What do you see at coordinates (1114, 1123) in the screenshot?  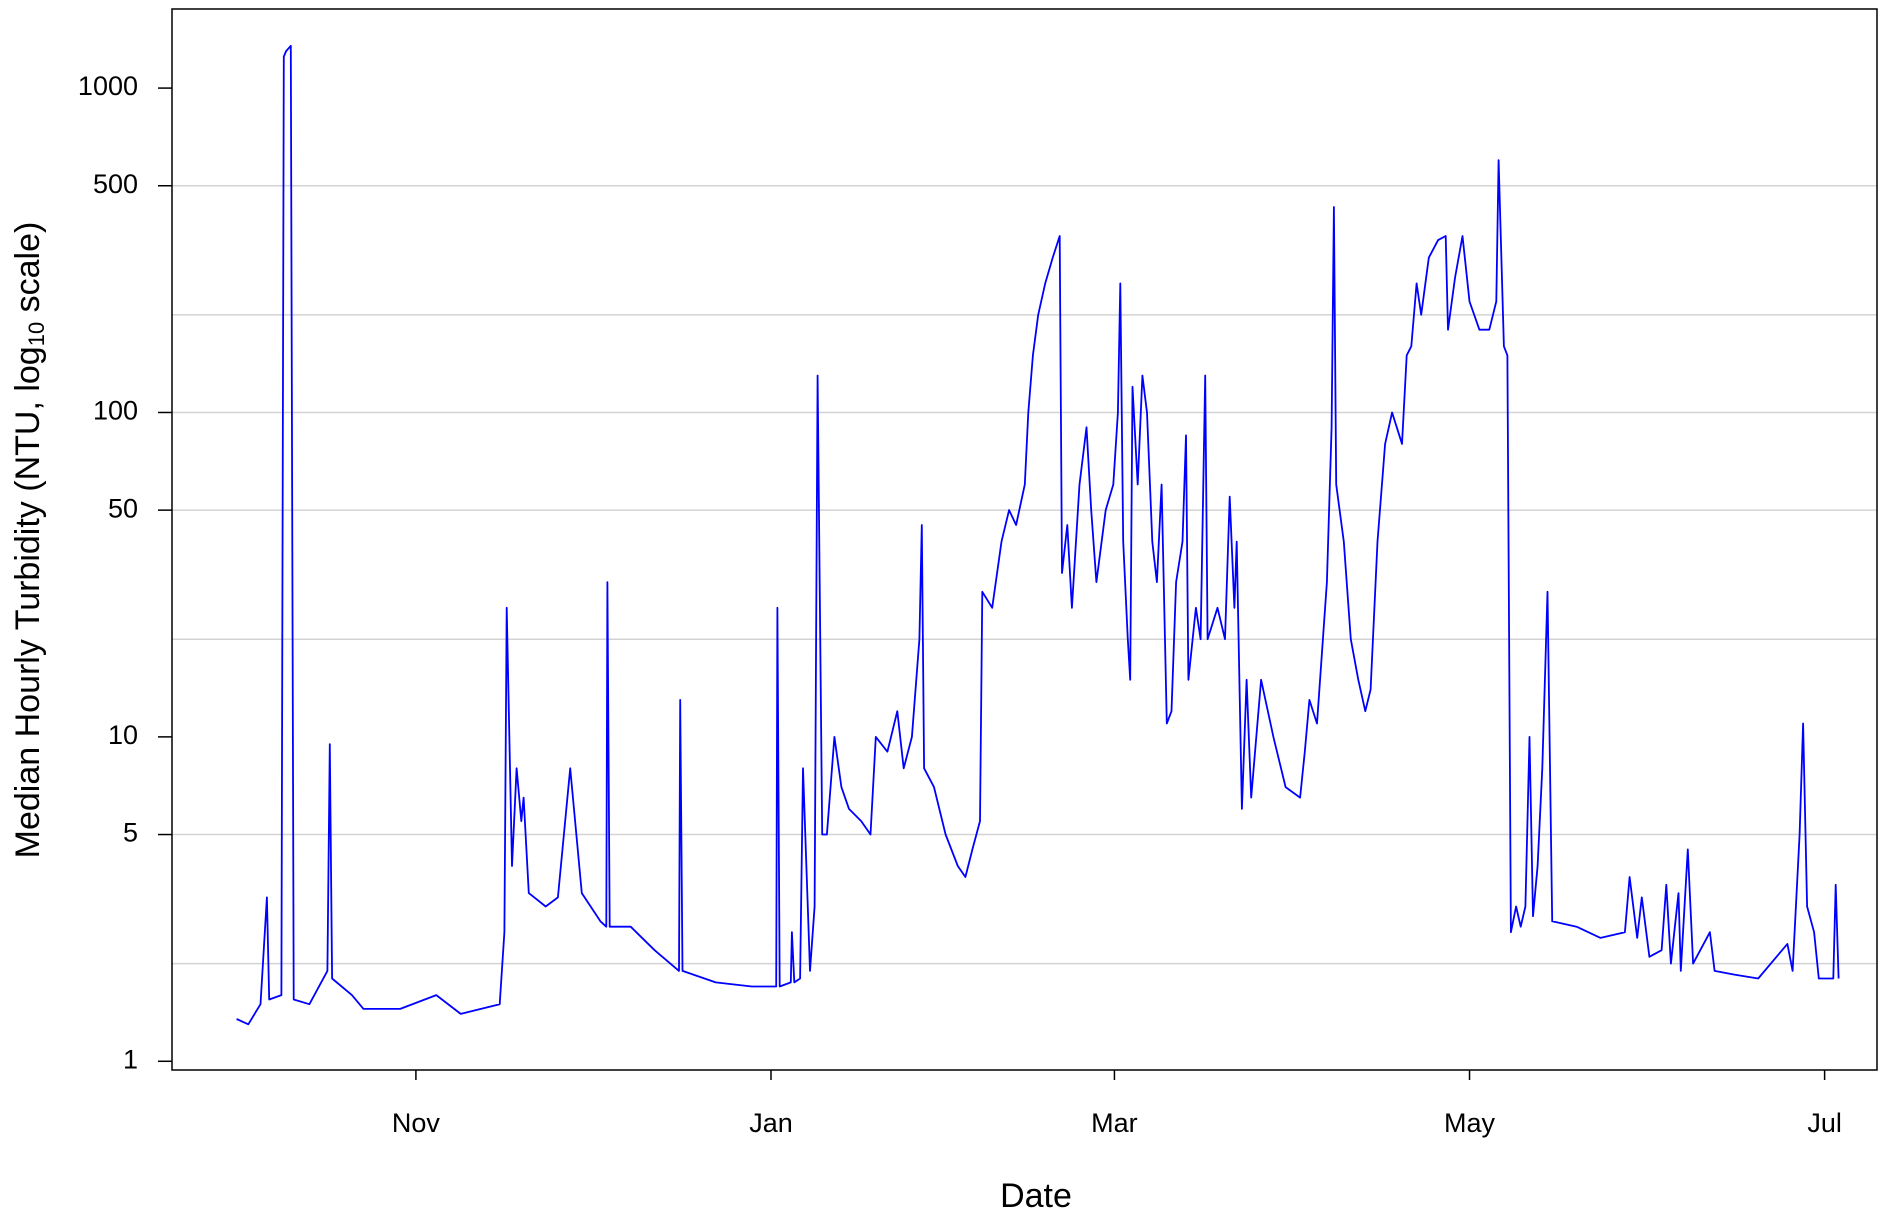 I see `x-tick-label: Mar` at bounding box center [1114, 1123].